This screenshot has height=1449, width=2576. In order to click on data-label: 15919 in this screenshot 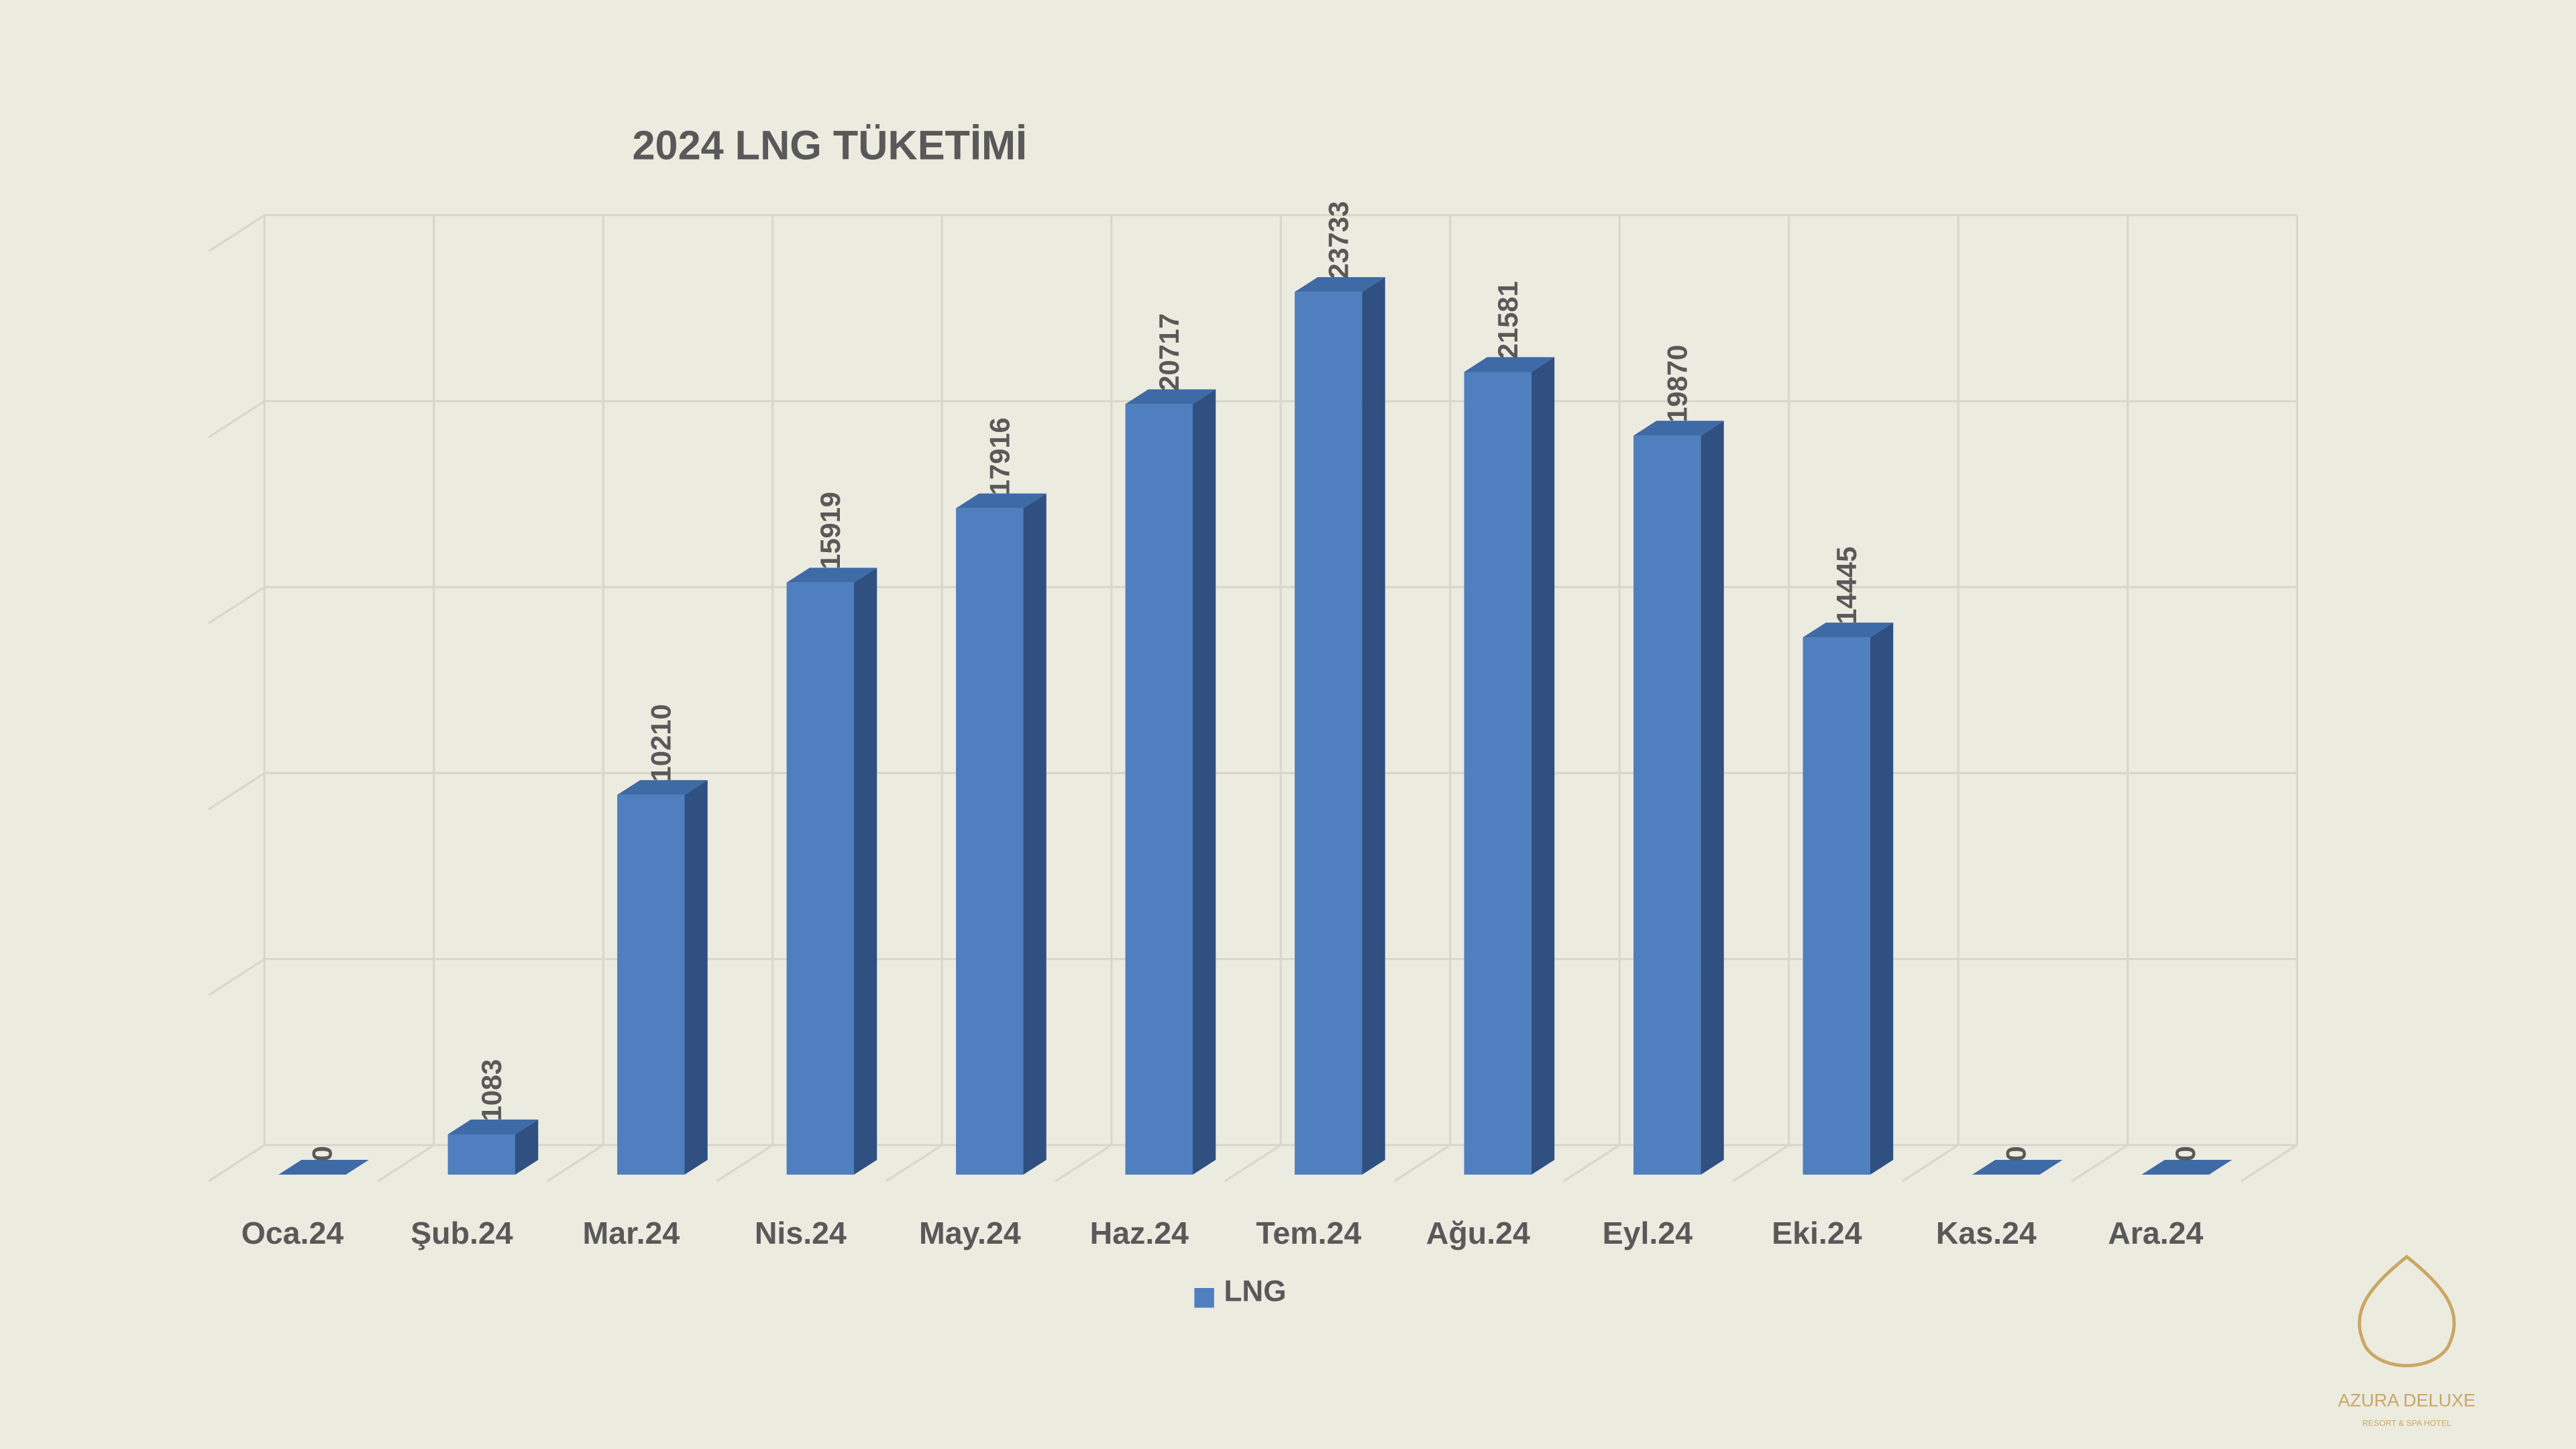, I will do `click(830, 531)`.